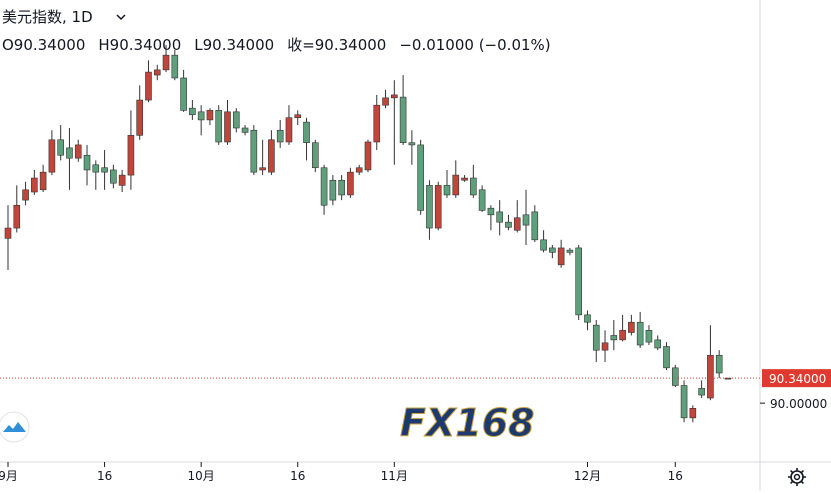 The height and width of the screenshot is (495, 831). Describe the element at coordinates (47, 17) in the screenshot. I see `chart-title: 美元指数, 1D` at that location.